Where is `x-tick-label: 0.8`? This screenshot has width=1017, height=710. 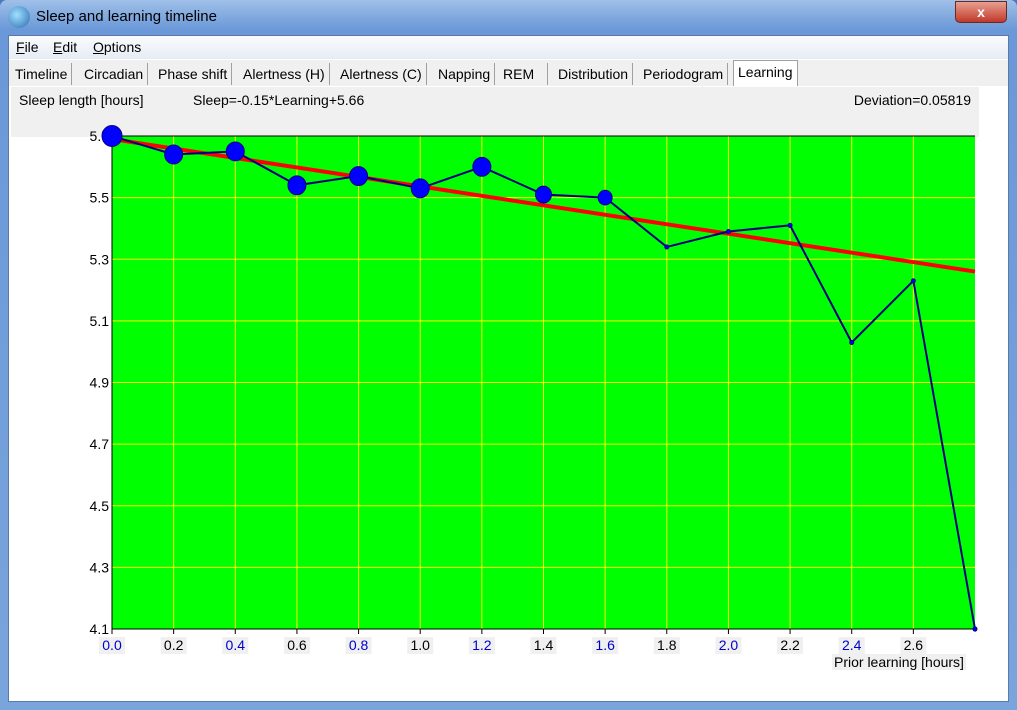 x-tick-label: 0.8 is located at coordinates (359, 645).